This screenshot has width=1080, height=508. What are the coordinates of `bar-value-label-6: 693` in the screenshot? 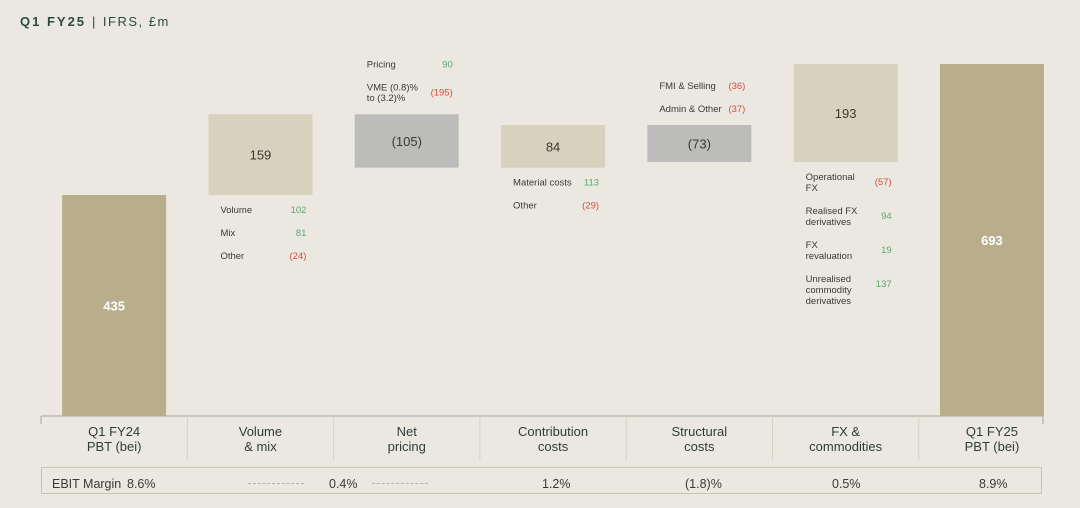 It's located at (992, 240).